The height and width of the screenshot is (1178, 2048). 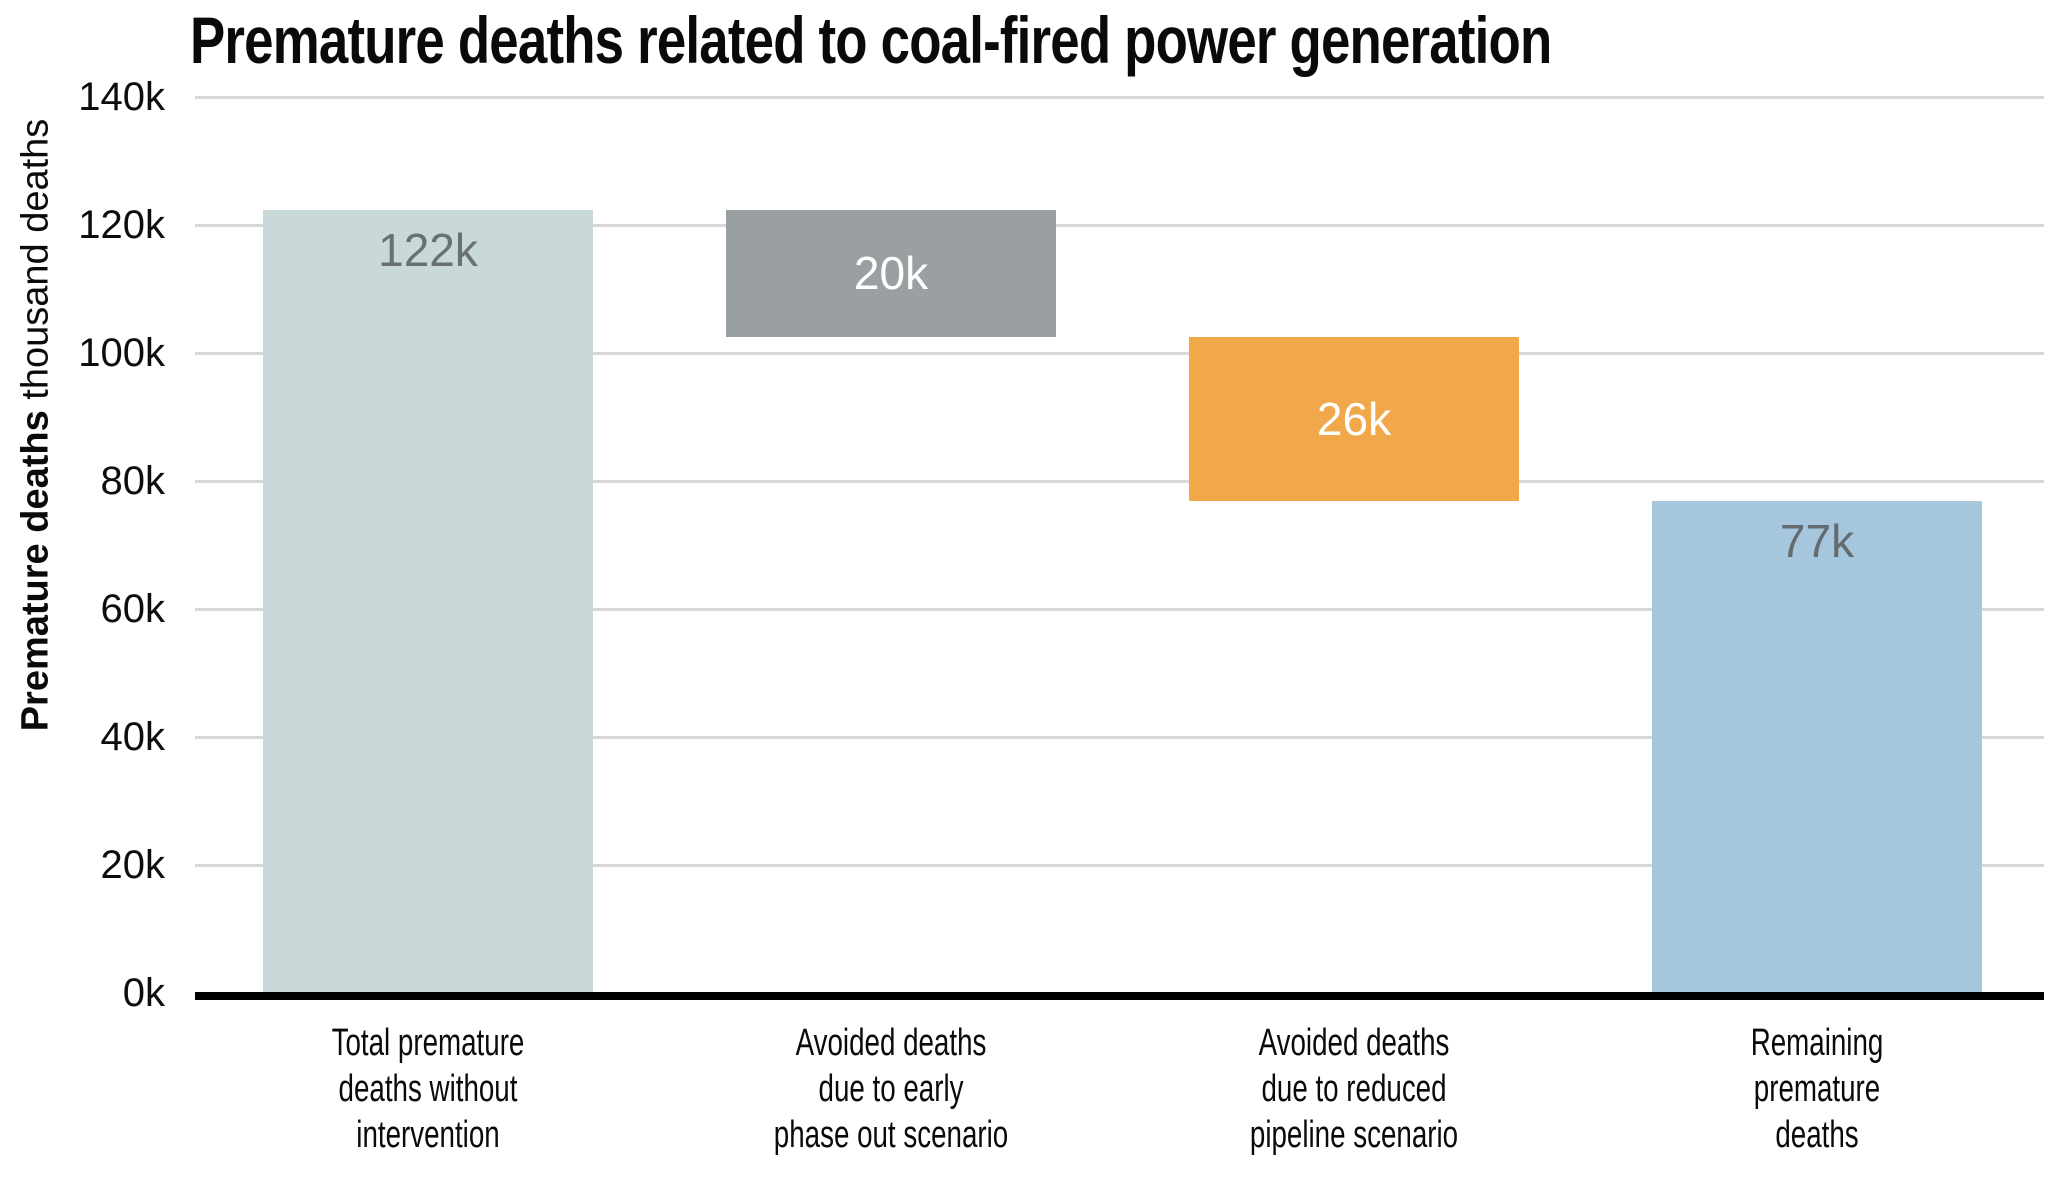 I want to click on gridline-80k, so click(x=1119, y=481).